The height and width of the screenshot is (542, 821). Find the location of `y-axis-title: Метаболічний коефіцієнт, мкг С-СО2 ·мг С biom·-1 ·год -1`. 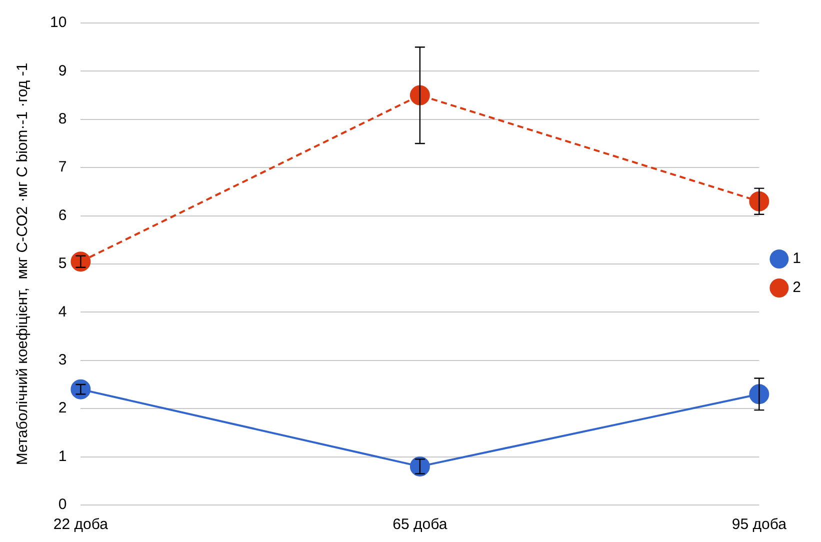

y-axis-title: Метаболічний коефіцієнт, мкг С-СО2 ·мг С biom·-1 ·год -1 is located at coordinates (23, 264).